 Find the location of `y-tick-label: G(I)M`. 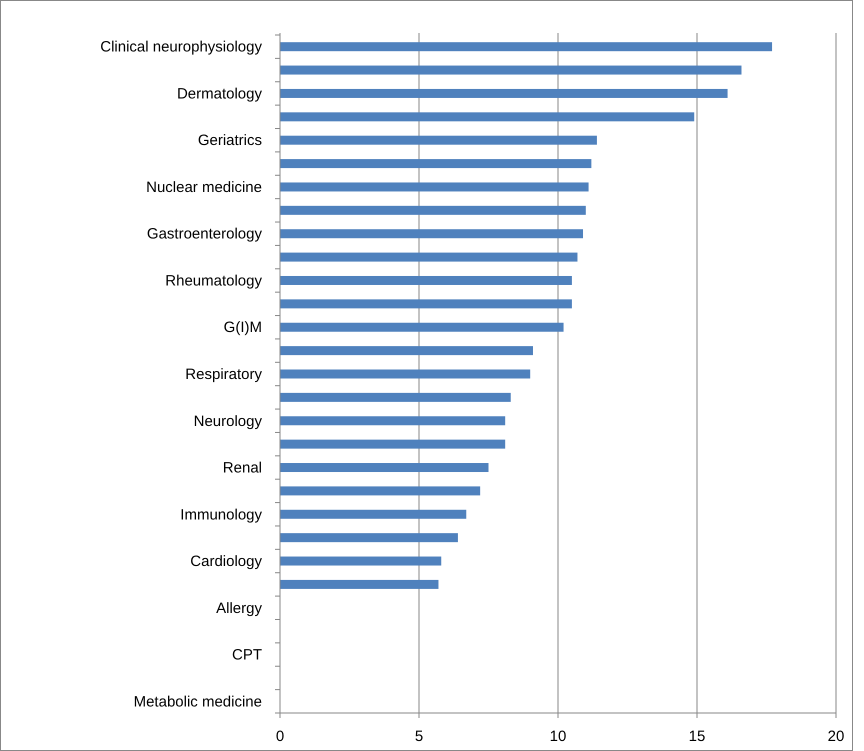

y-tick-label: G(I)M is located at coordinates (243, 327).